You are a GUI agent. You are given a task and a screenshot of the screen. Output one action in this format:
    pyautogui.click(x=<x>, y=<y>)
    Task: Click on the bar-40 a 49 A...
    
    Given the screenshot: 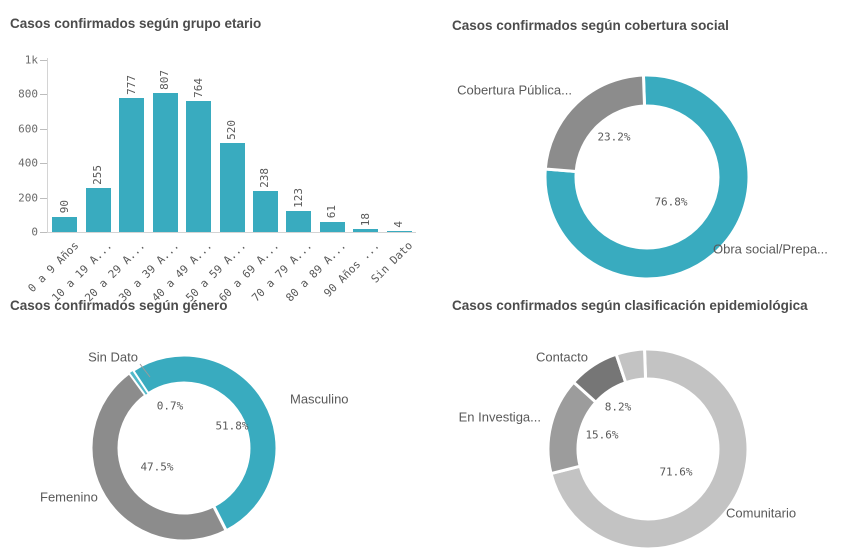 What is the action you would take?
    pyautogui.click(x=199, y=166)
    